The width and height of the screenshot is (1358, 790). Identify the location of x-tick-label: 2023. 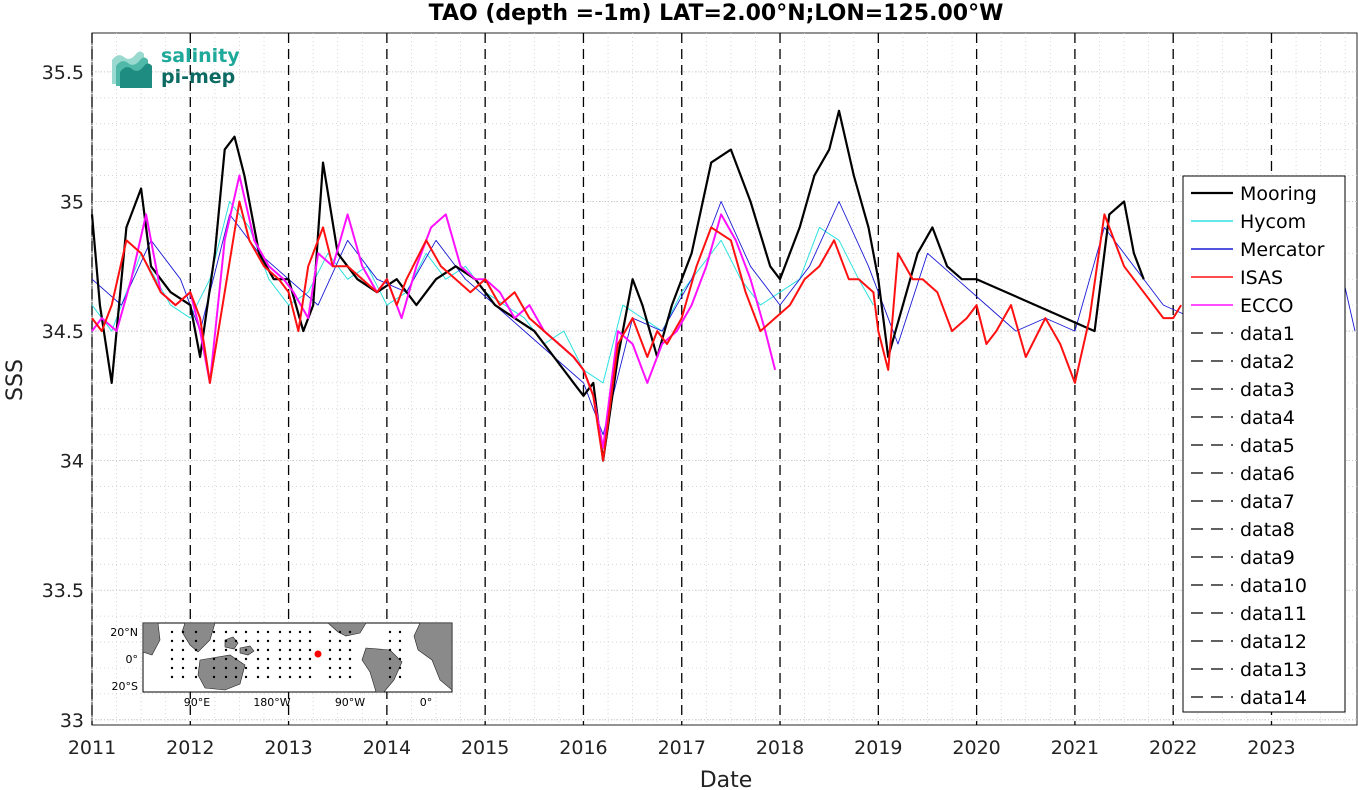
(1271, 748).